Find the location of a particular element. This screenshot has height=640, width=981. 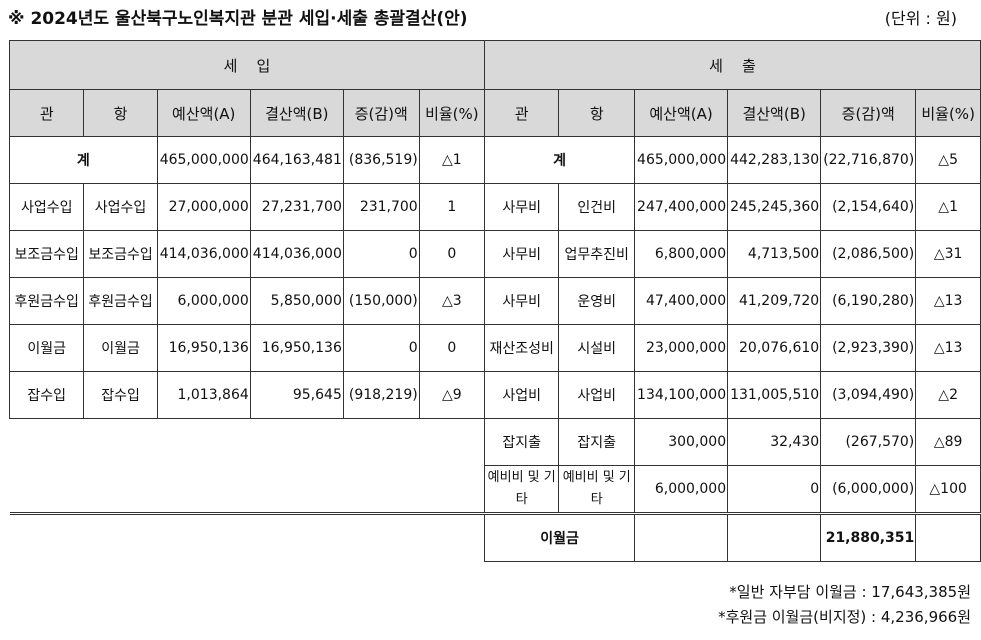

expense-total-diff: (22,716,870) is located at coordinates (868, 160).